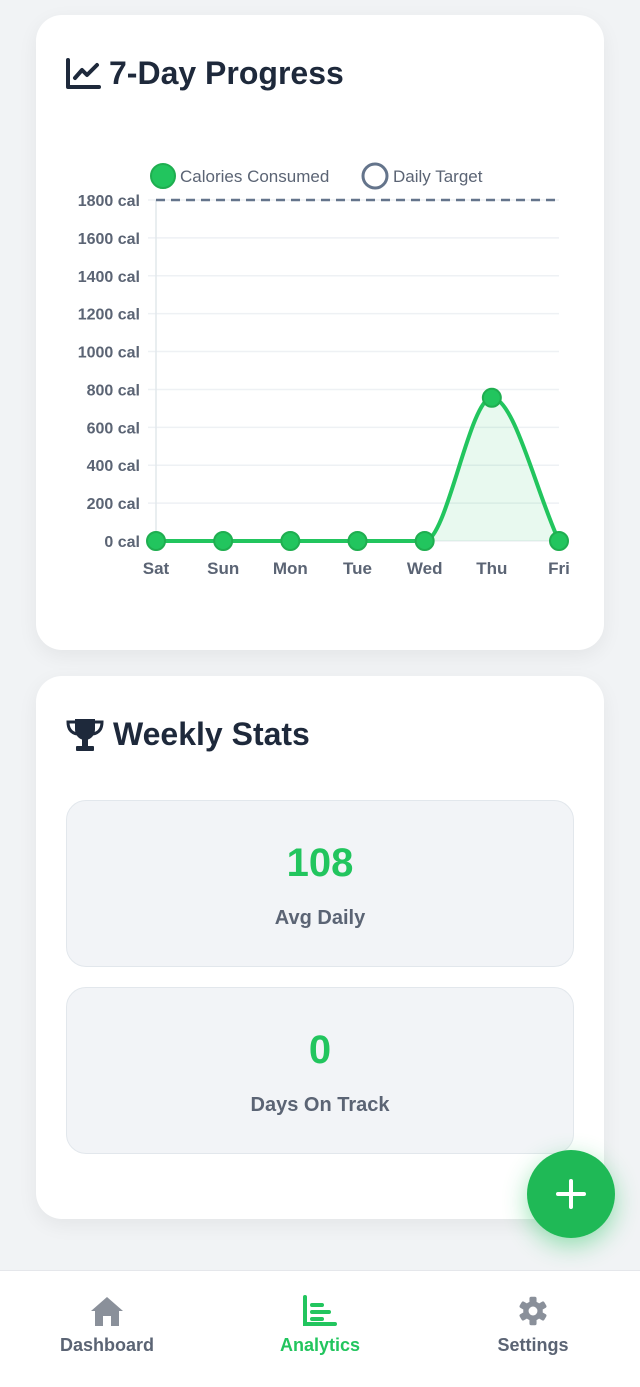 This screenshot has width=640, height=1387. Describe the element at coordinates (320, 1310) in the screenshot. I see `chart-bar-icon` at that location.